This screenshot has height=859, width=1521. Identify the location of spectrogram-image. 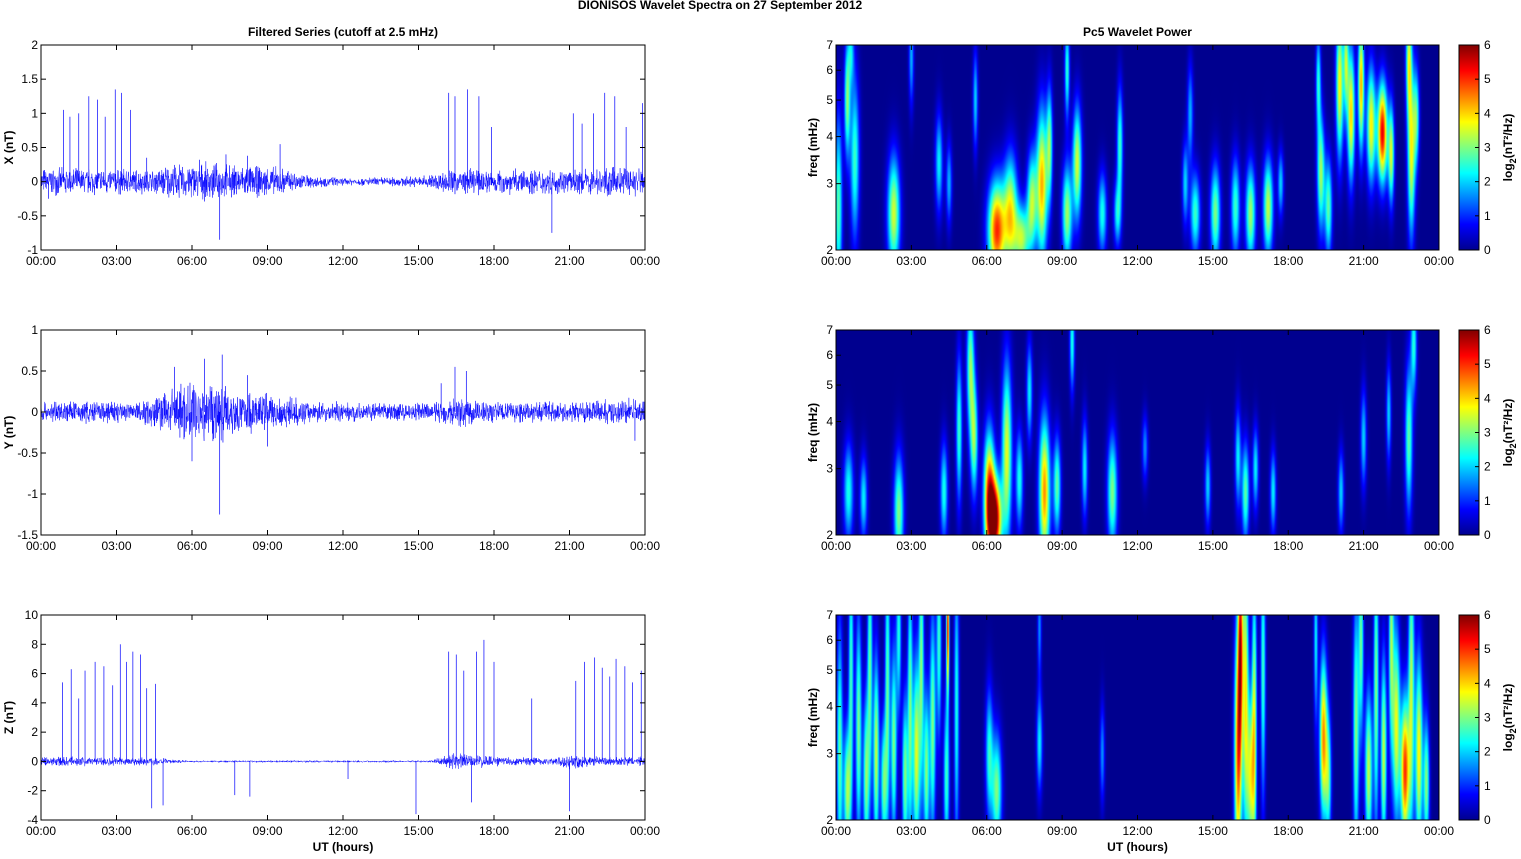
(1137, 432).